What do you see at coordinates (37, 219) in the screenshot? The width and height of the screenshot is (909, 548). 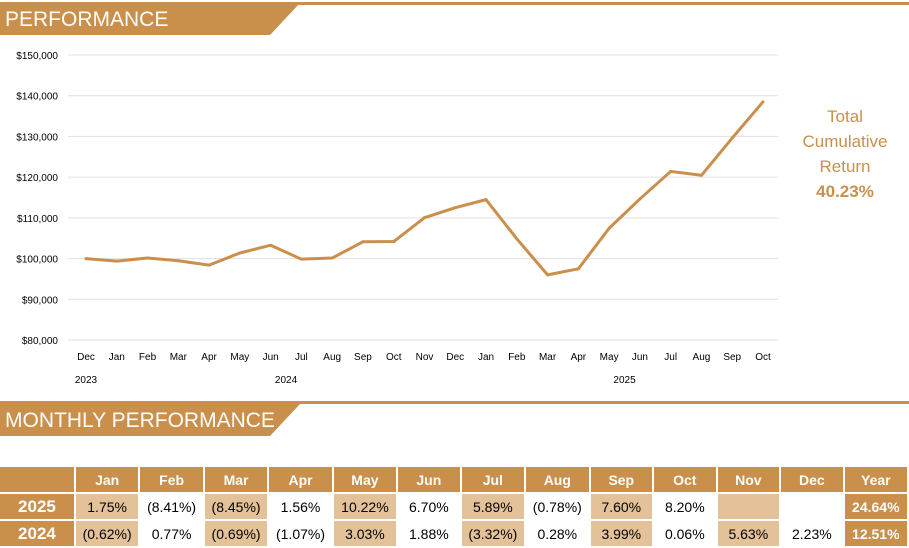 I see `y-tick-label: $110,000` at bounding box center [37, 219].